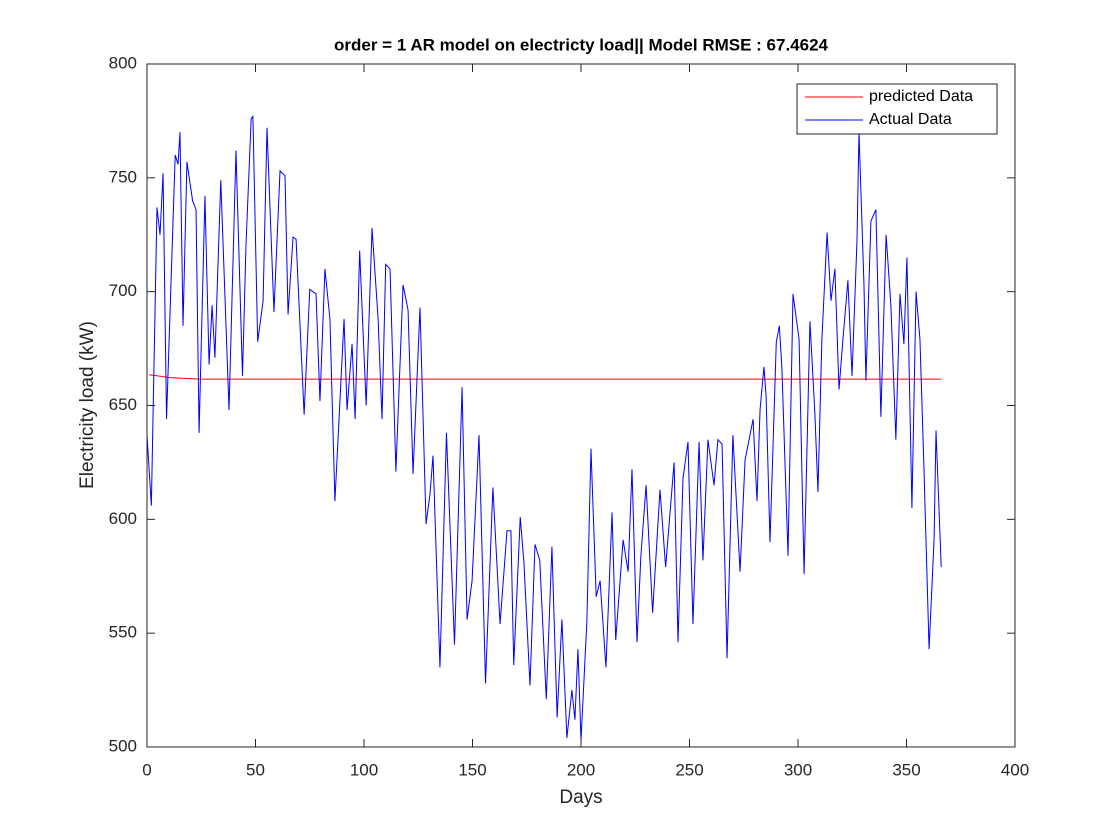  I want to click on data-line, so click(545, 377).